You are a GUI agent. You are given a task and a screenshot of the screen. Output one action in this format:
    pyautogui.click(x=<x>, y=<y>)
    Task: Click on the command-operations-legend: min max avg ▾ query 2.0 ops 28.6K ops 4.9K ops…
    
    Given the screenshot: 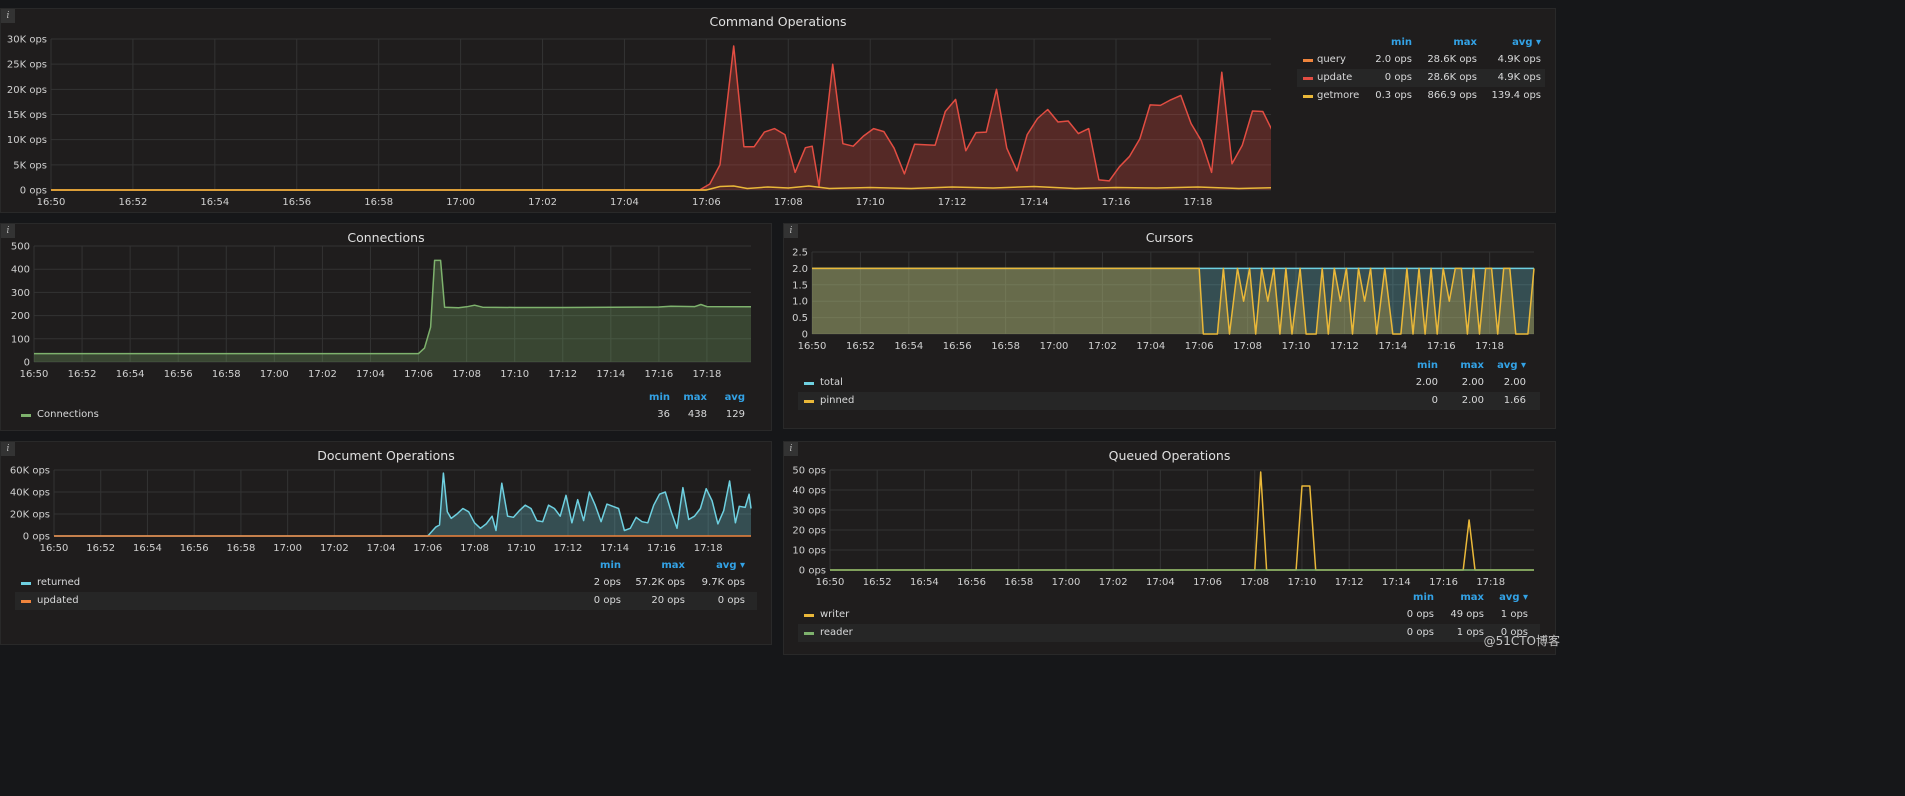 What is the action you would take?
    pyautogui.click(x=1421, y=77)
    